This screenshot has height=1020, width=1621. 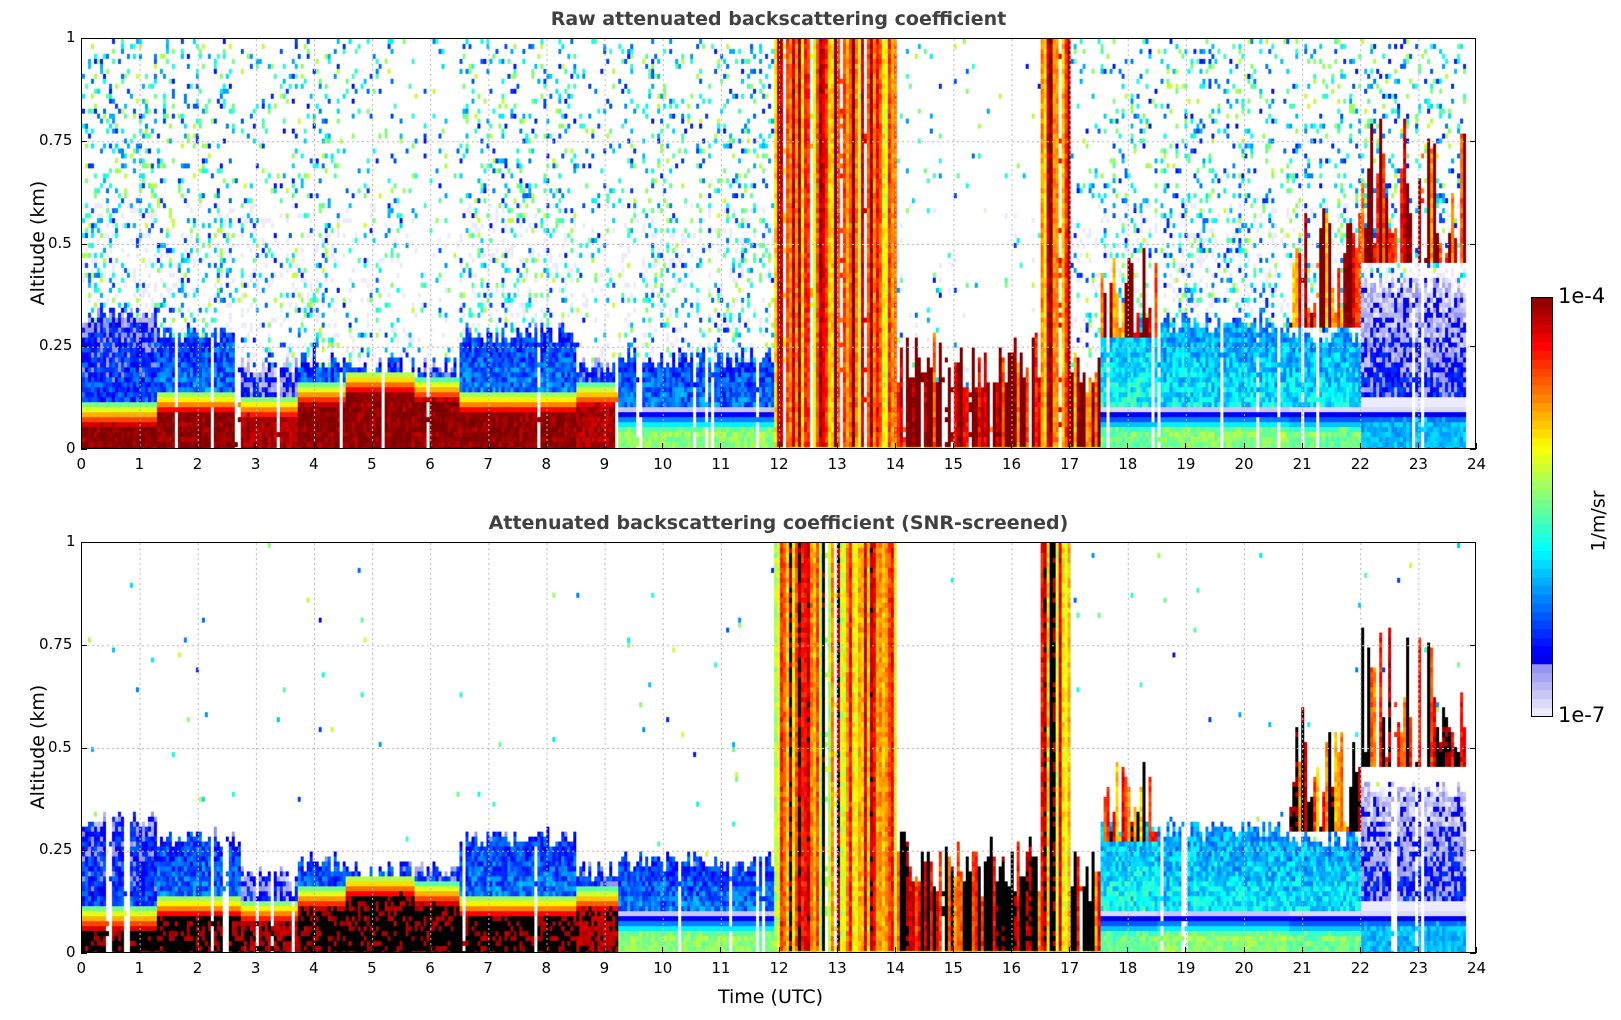 What do you see at coordinates (1582, 296) in the screenshot?
I see `colorbar-max-label: 1e-4` at bounding box center [1582, 296].